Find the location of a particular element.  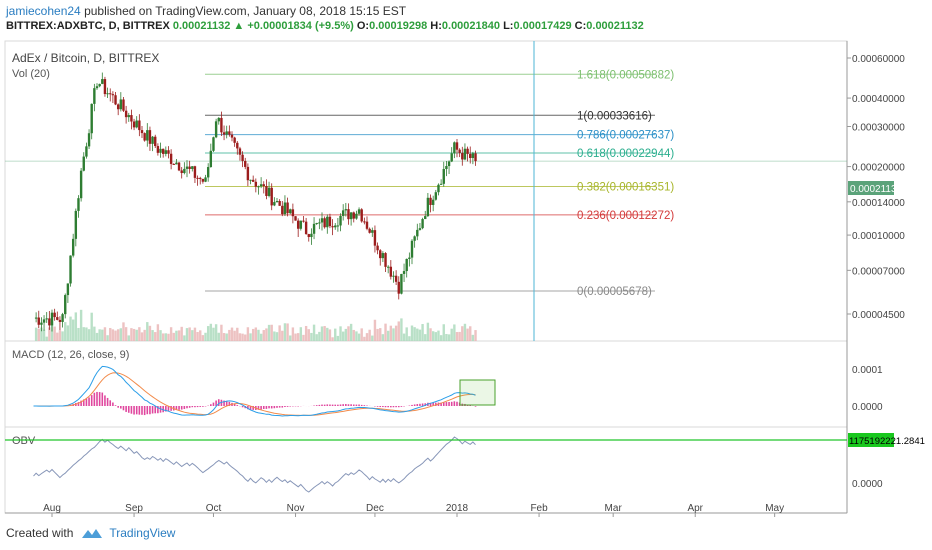

time-tick-label: Feb is located at coordinates (539, 508).